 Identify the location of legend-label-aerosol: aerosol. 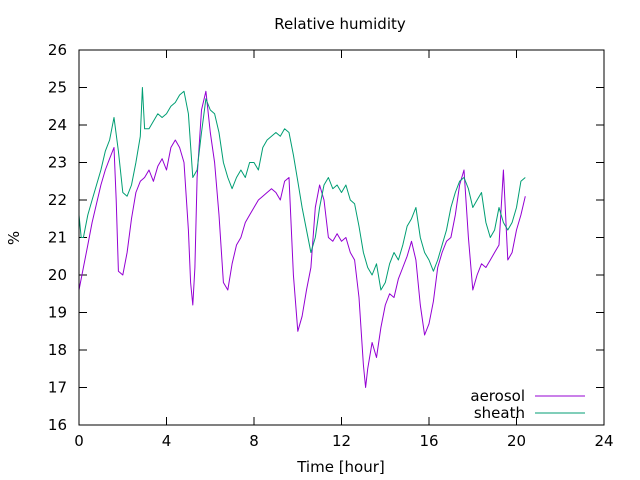
(497, 396).